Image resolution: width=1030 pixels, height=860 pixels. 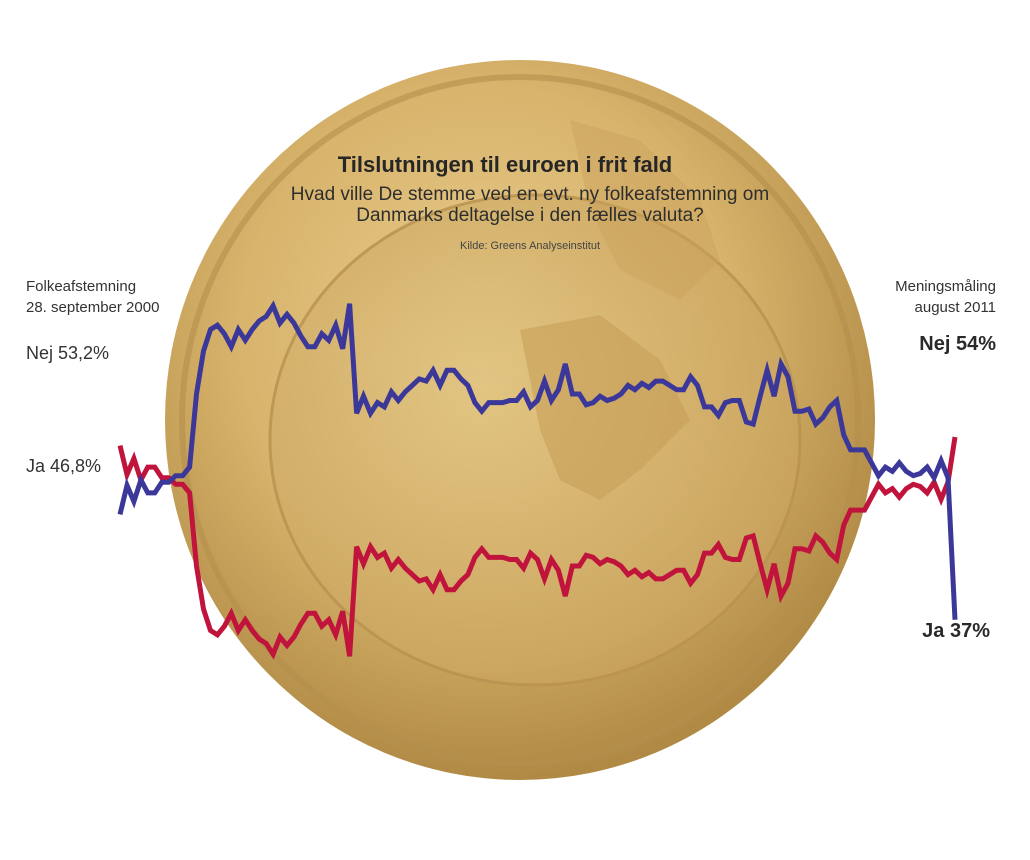 What do you see at coordinates (505, 164) in the screenshot?
I see `chart-title: Tilslutningen til euroen i frit fald` at bounding box center [505, 164].